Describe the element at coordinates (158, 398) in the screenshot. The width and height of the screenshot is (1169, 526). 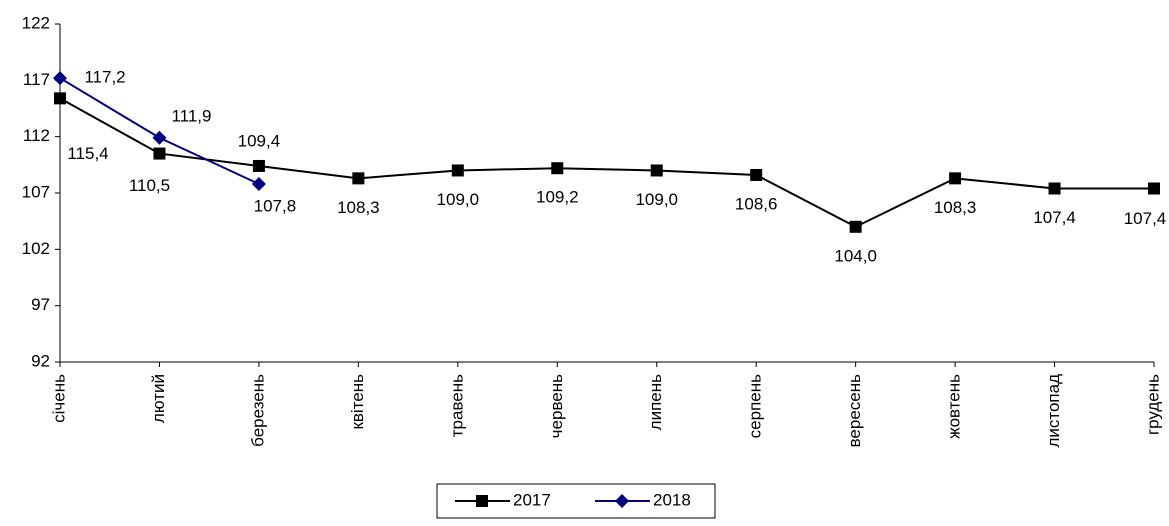
I see `x-tick-label: лютий` at that location.